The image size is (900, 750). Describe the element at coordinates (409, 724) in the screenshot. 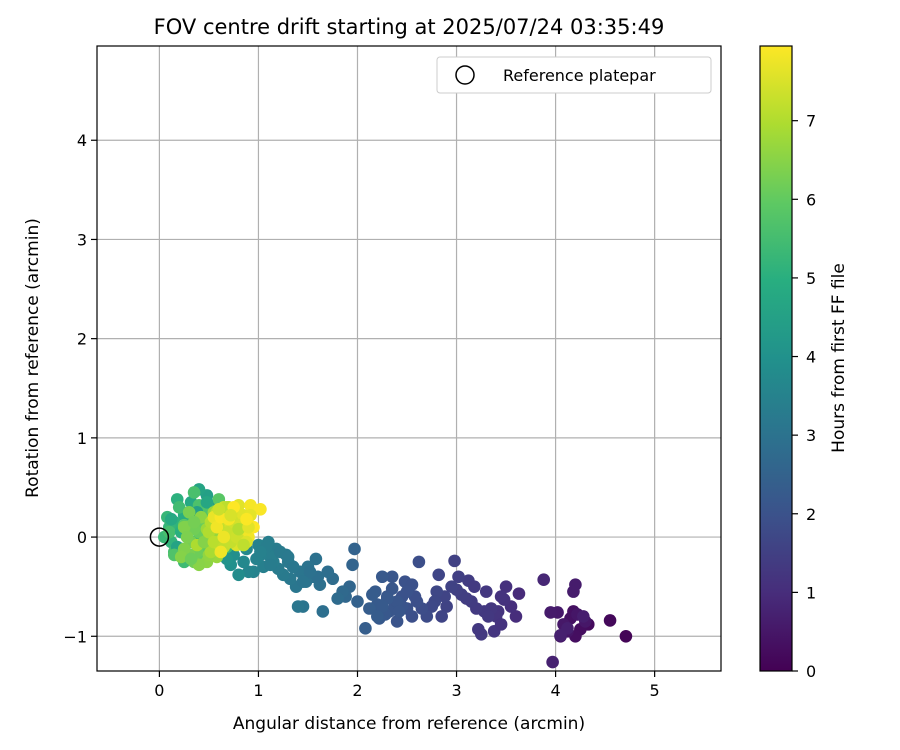

I see `x-axis-label: Angular distance from reference (arcmin)` at that location.